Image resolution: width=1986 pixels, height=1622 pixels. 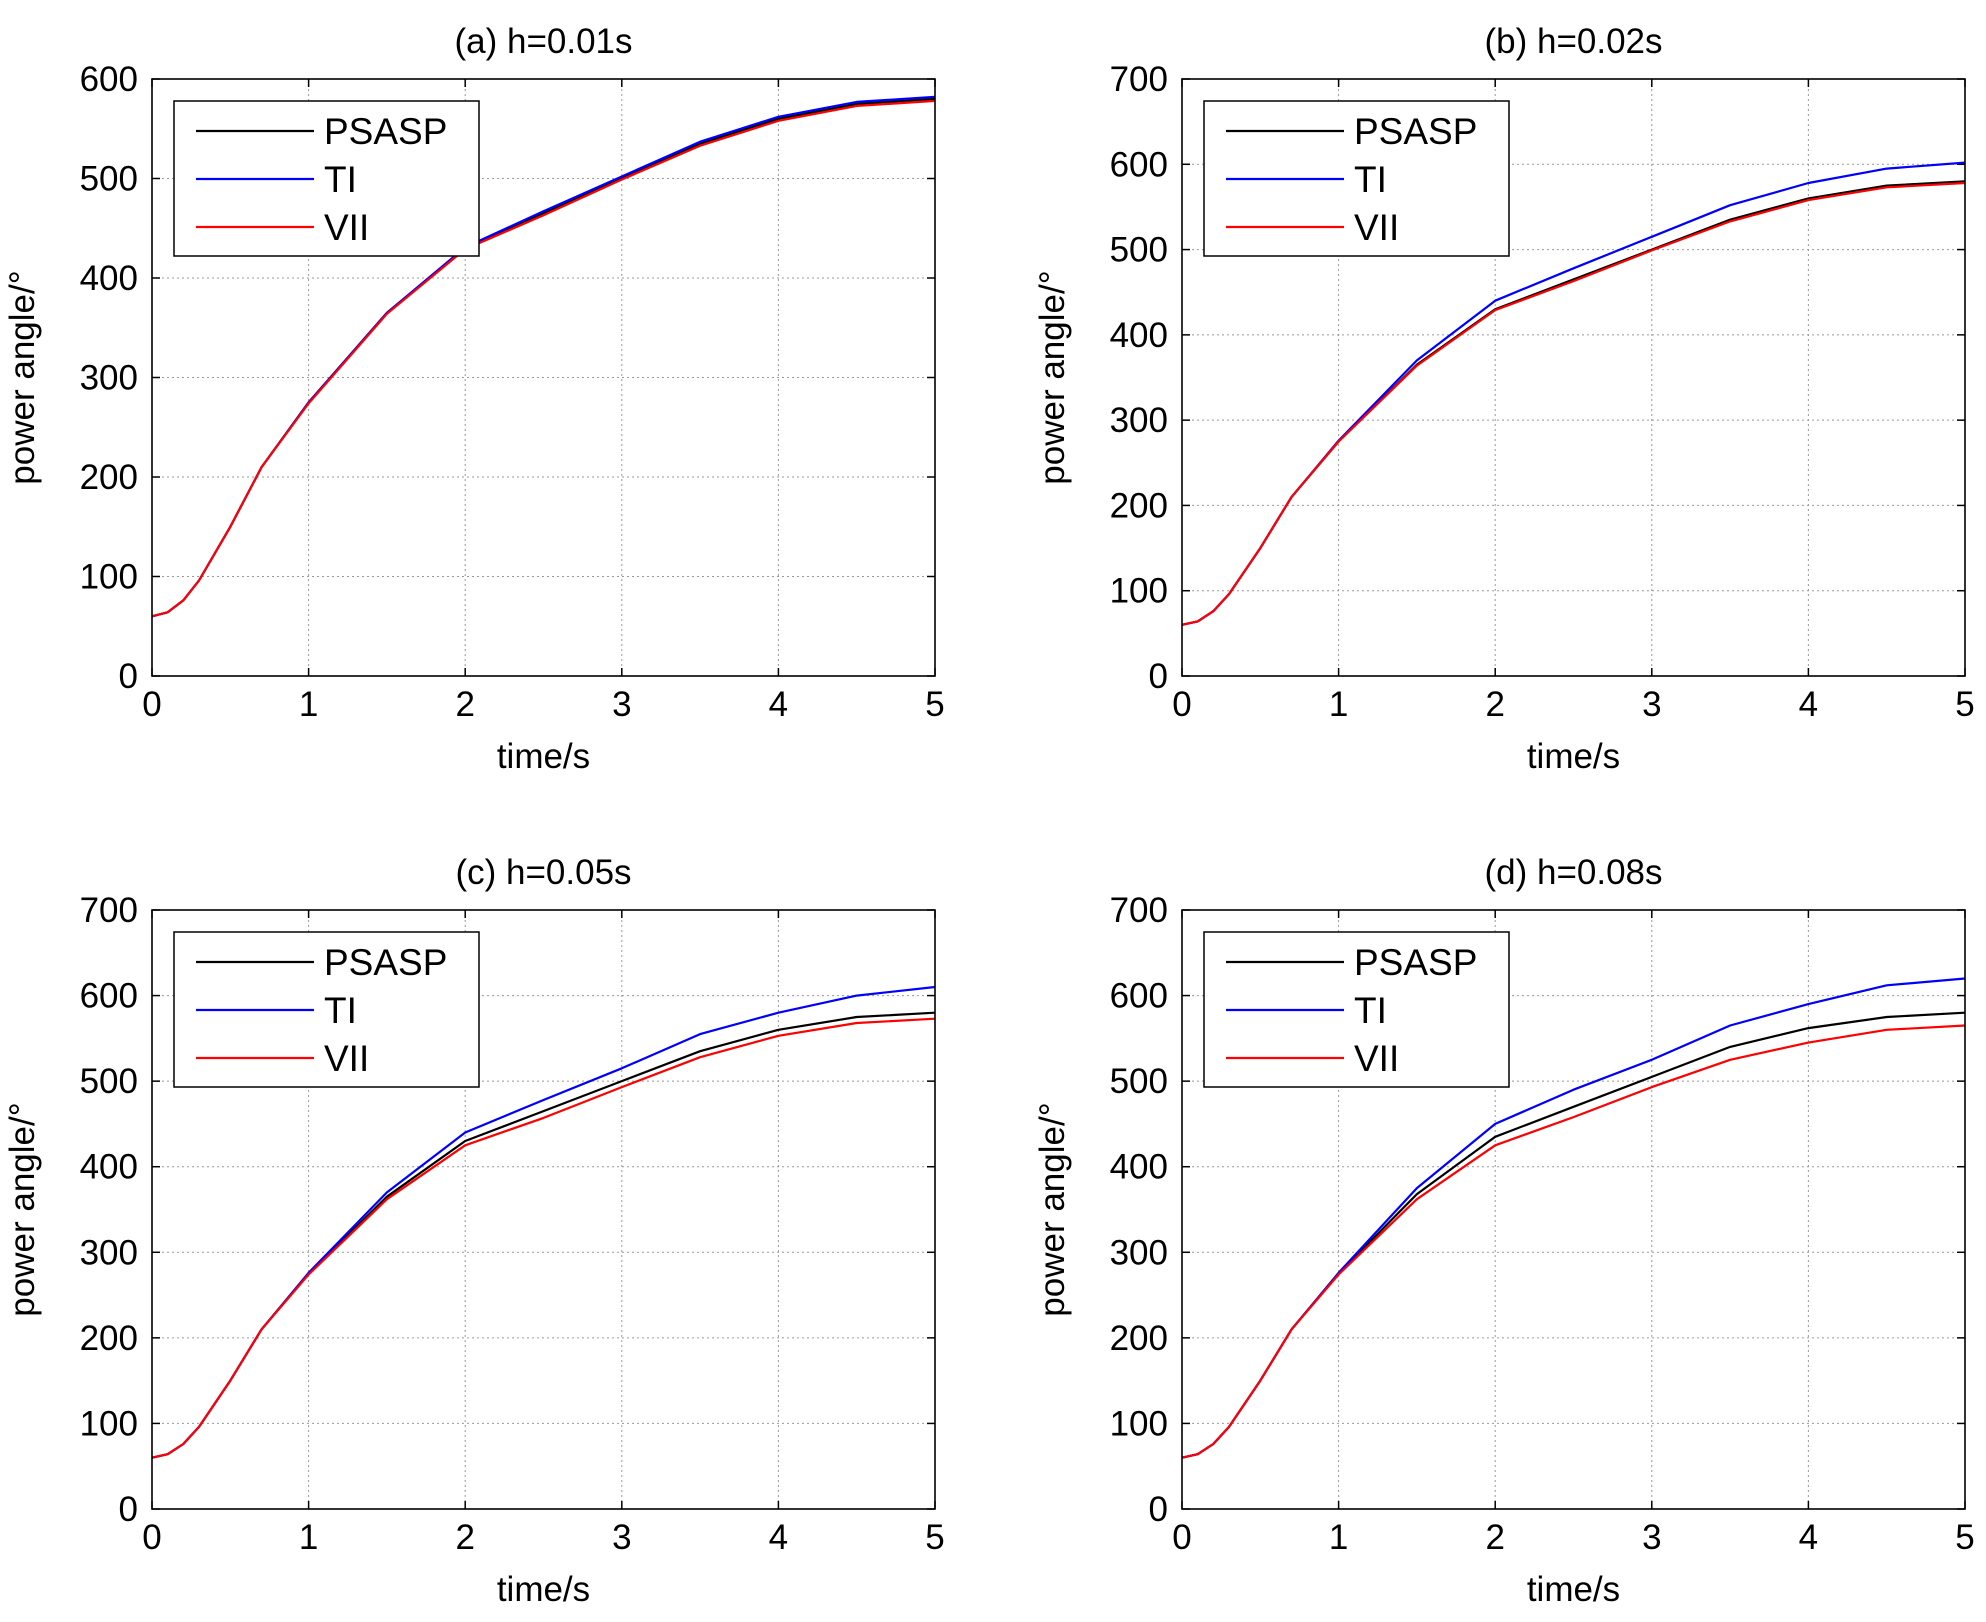 What do you see at coordinates (1573, 872) in the screenshot?
I see `chart-title: (d) h=0.08s` at bounding box center [1573, 872].